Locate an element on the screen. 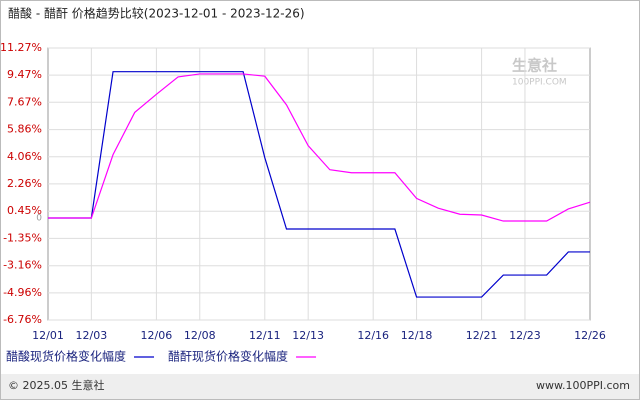 The width and height of the screenshot is (640, 400). y-tick-label: -1.35% is located at coordinates (22, 237).